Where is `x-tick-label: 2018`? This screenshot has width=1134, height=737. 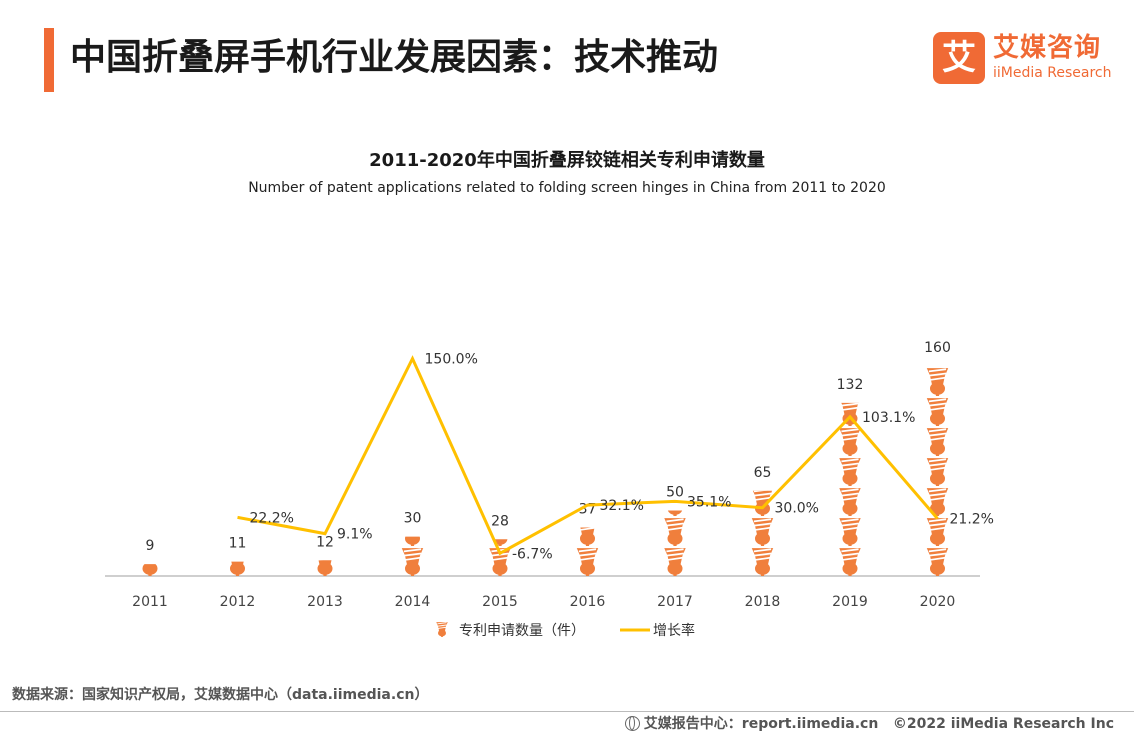 x-tick-label: 2018 is located at coordinates (763, 602).